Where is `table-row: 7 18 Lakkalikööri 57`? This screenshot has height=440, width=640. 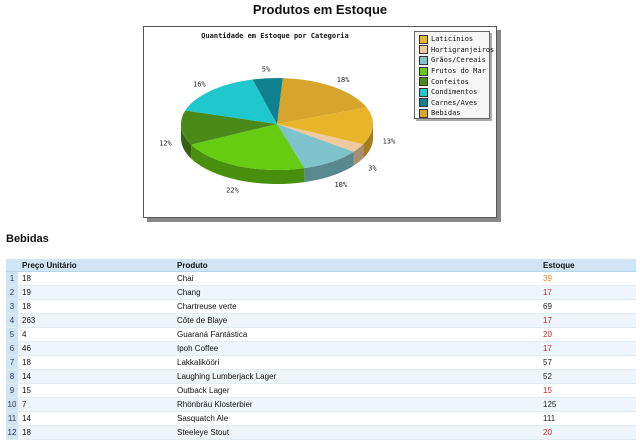
table-row: 7 18 Lakkalikööri 57 is located at coordinates (321, 362).